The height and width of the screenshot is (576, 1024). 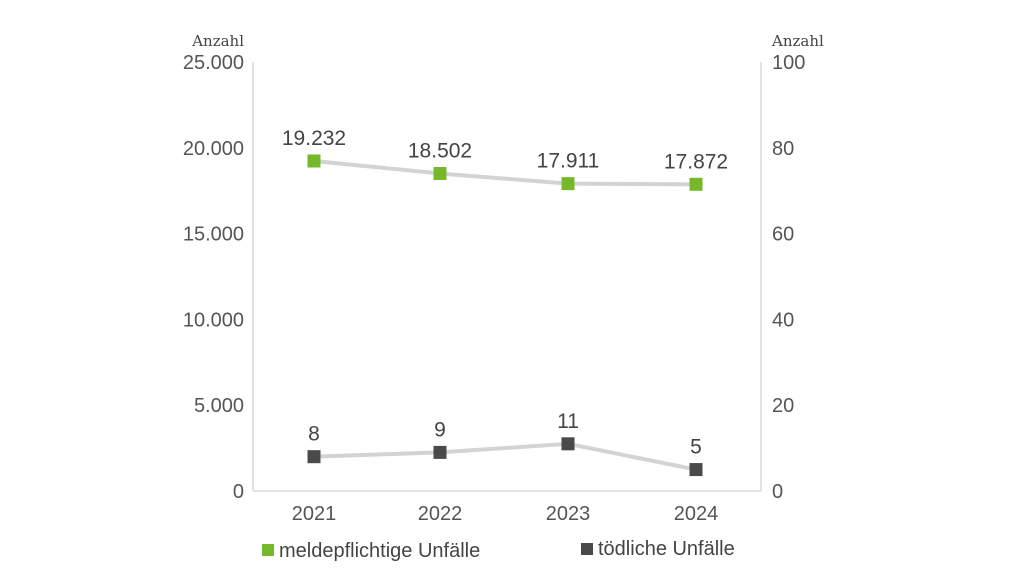 I want to click on left-axis-tick-label: 0, so click(x=238, y=492).